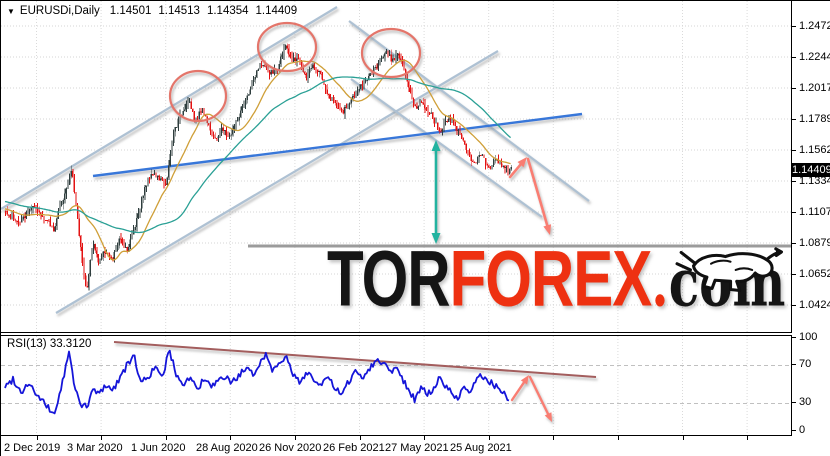 The height and width of the screenshot is (456, 830). Describe the element at coordinates (814, 243) in the screenshot. I see `price-axis-label: 1.08795` at that location.